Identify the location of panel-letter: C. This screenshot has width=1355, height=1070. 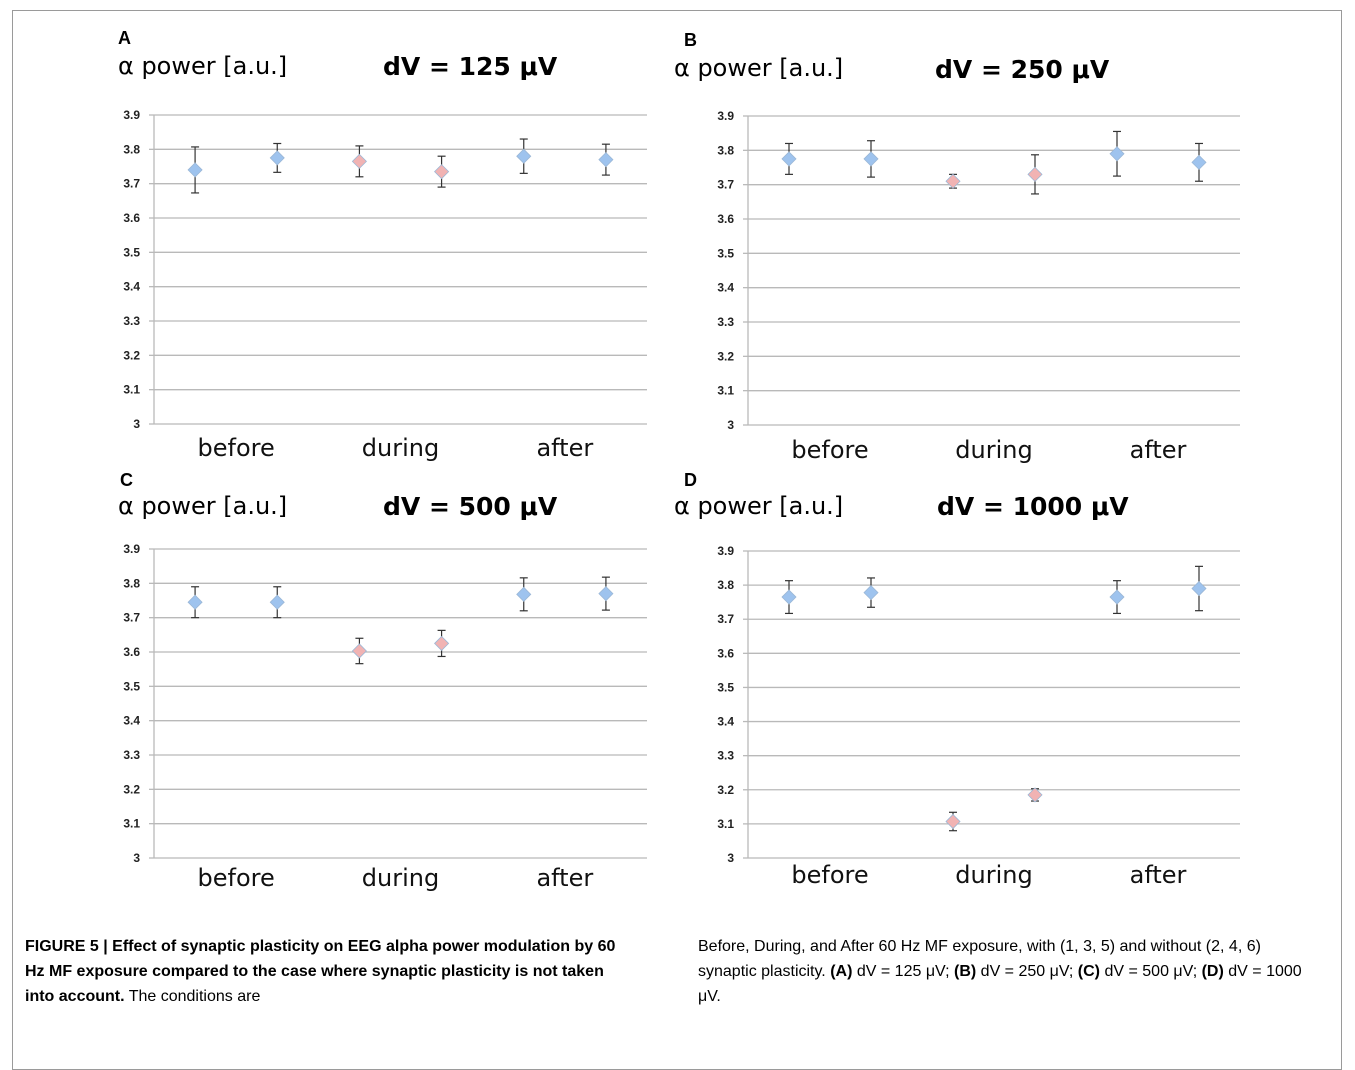
(126, 480).